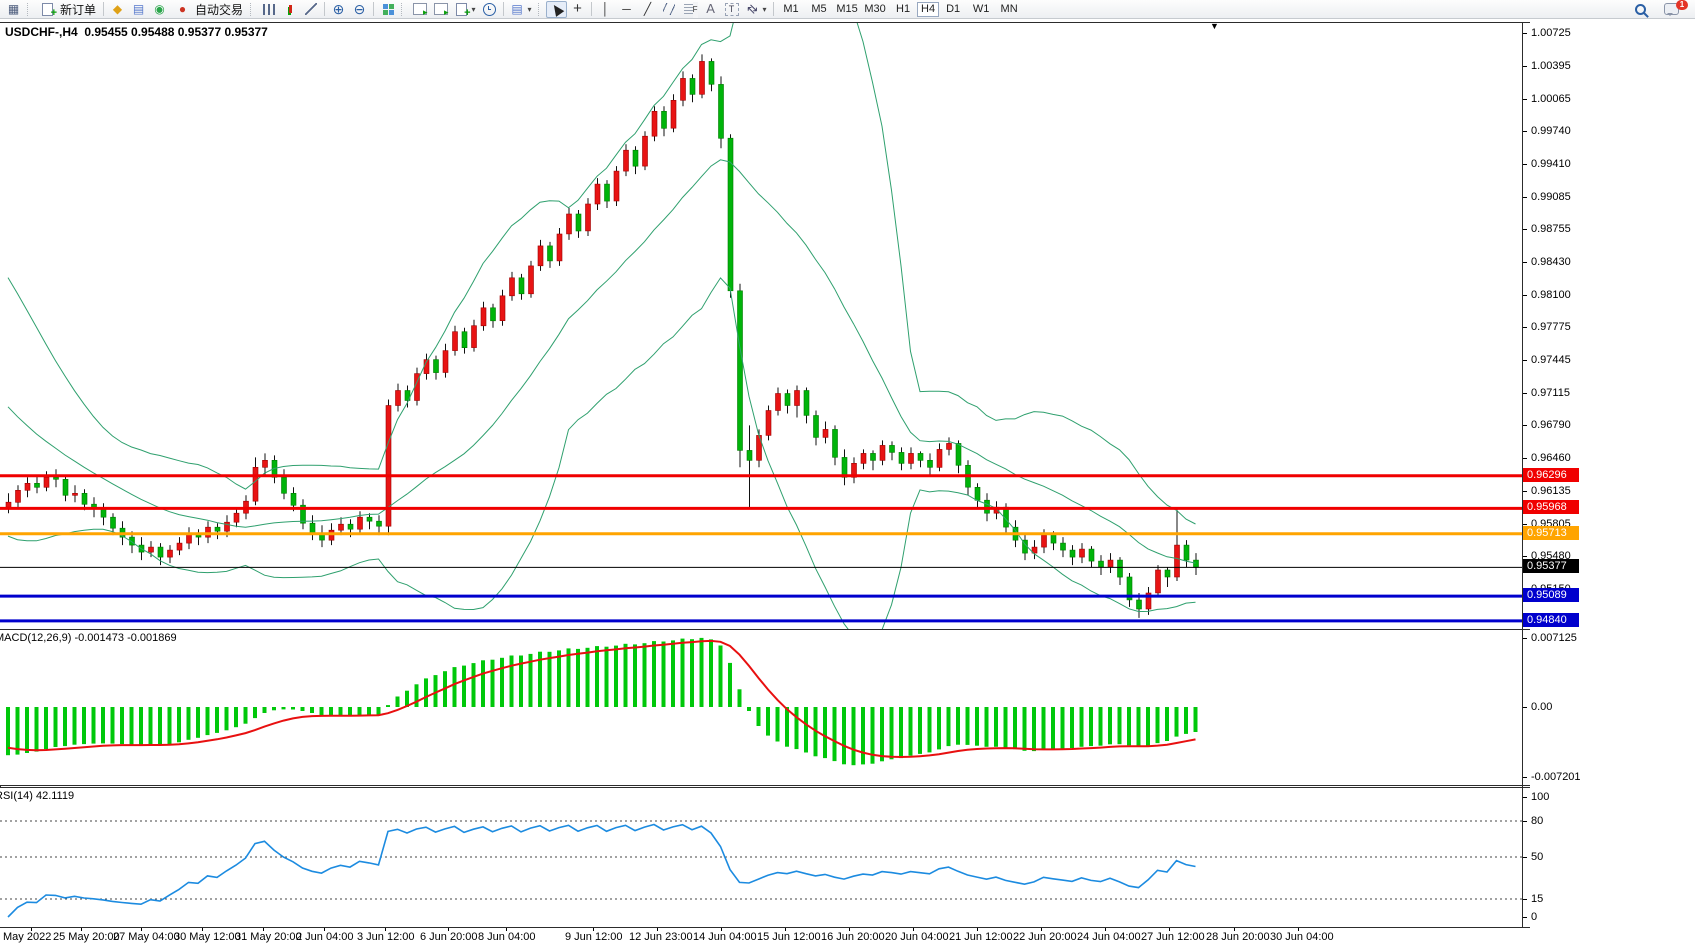  I want to click on price-line-badge: 0.96296, so click(1551, 474).